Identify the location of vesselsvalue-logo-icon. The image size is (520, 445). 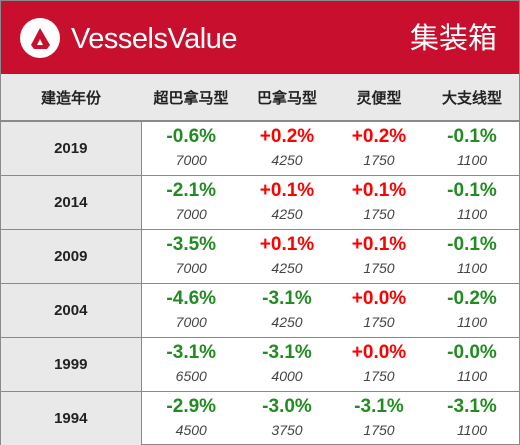
(40, 38).